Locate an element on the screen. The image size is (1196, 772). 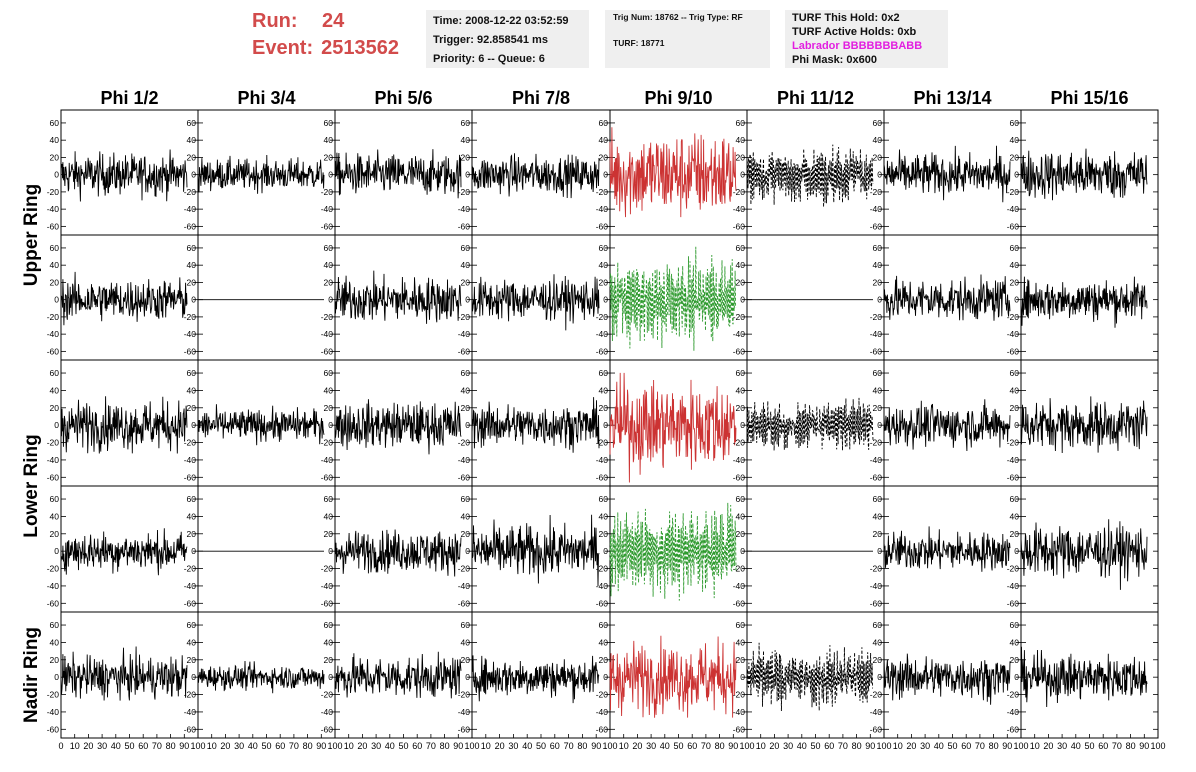
labrador-line: Labrador BBBBBBBABB is located at coordinates (857, 46).